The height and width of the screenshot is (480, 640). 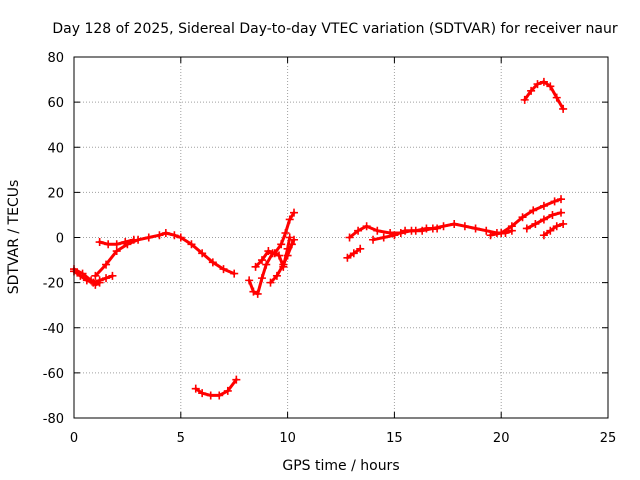 What do you see at coordinates (53, 419) in the screenshot?
I see `y-tick-label: -80` at bounding box center [53, 419].